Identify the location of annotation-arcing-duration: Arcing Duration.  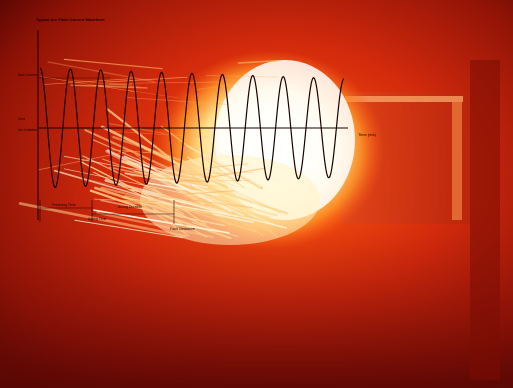
(130, 207).